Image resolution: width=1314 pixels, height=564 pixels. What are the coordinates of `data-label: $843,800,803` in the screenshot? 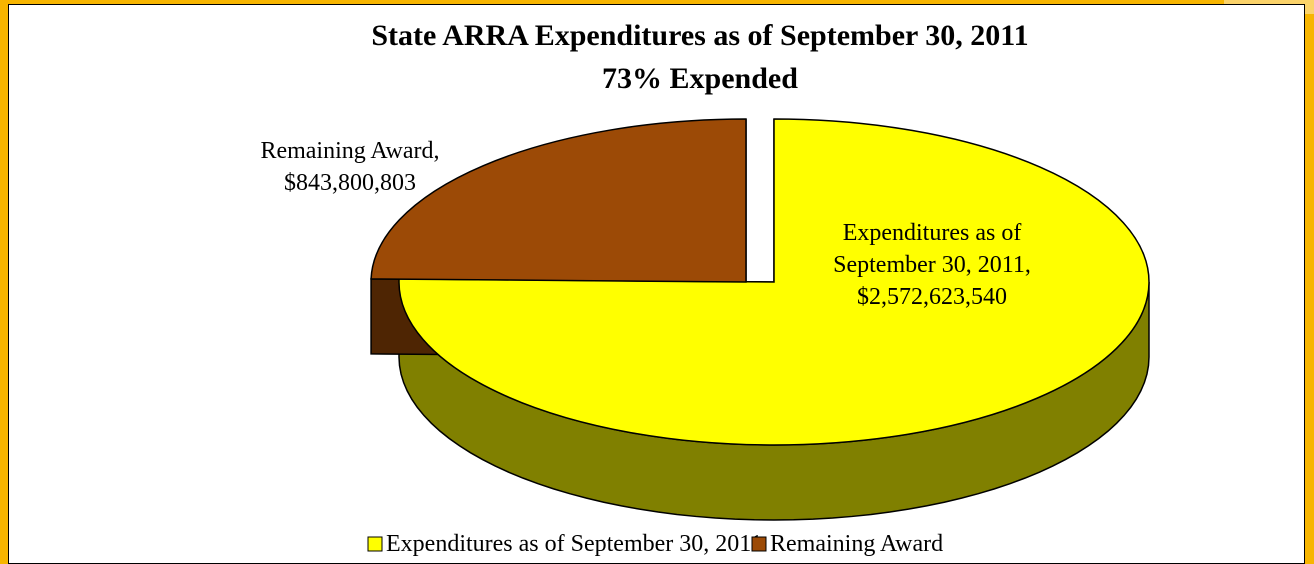 It's located at (350, 183).